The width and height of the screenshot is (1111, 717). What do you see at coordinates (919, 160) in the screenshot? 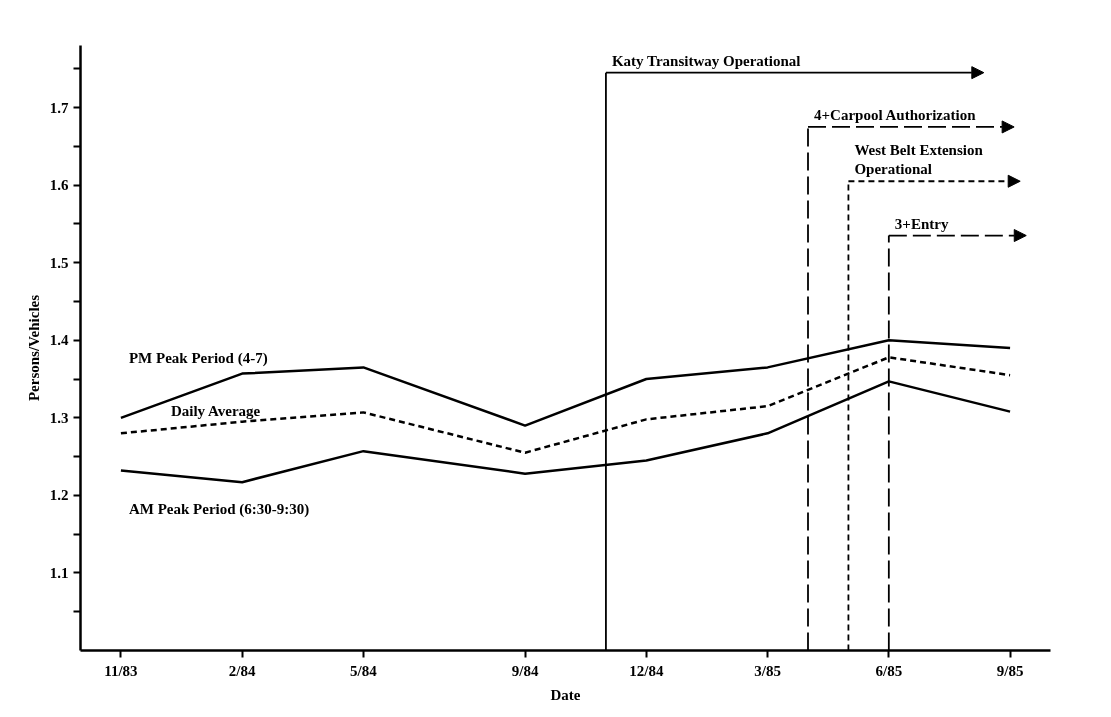
I see `ref-line-label: West Belt Extension Operational` at bounding box center [919, 160].